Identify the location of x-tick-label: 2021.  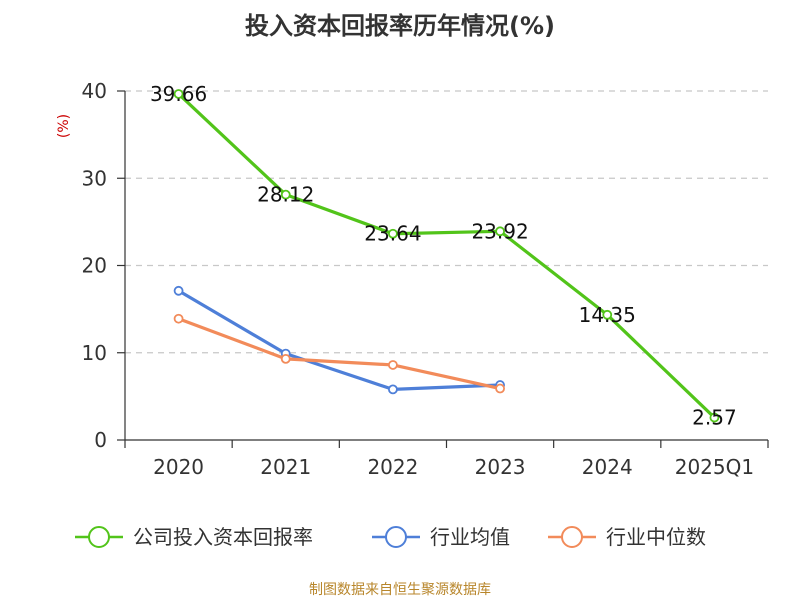
(285, 467).